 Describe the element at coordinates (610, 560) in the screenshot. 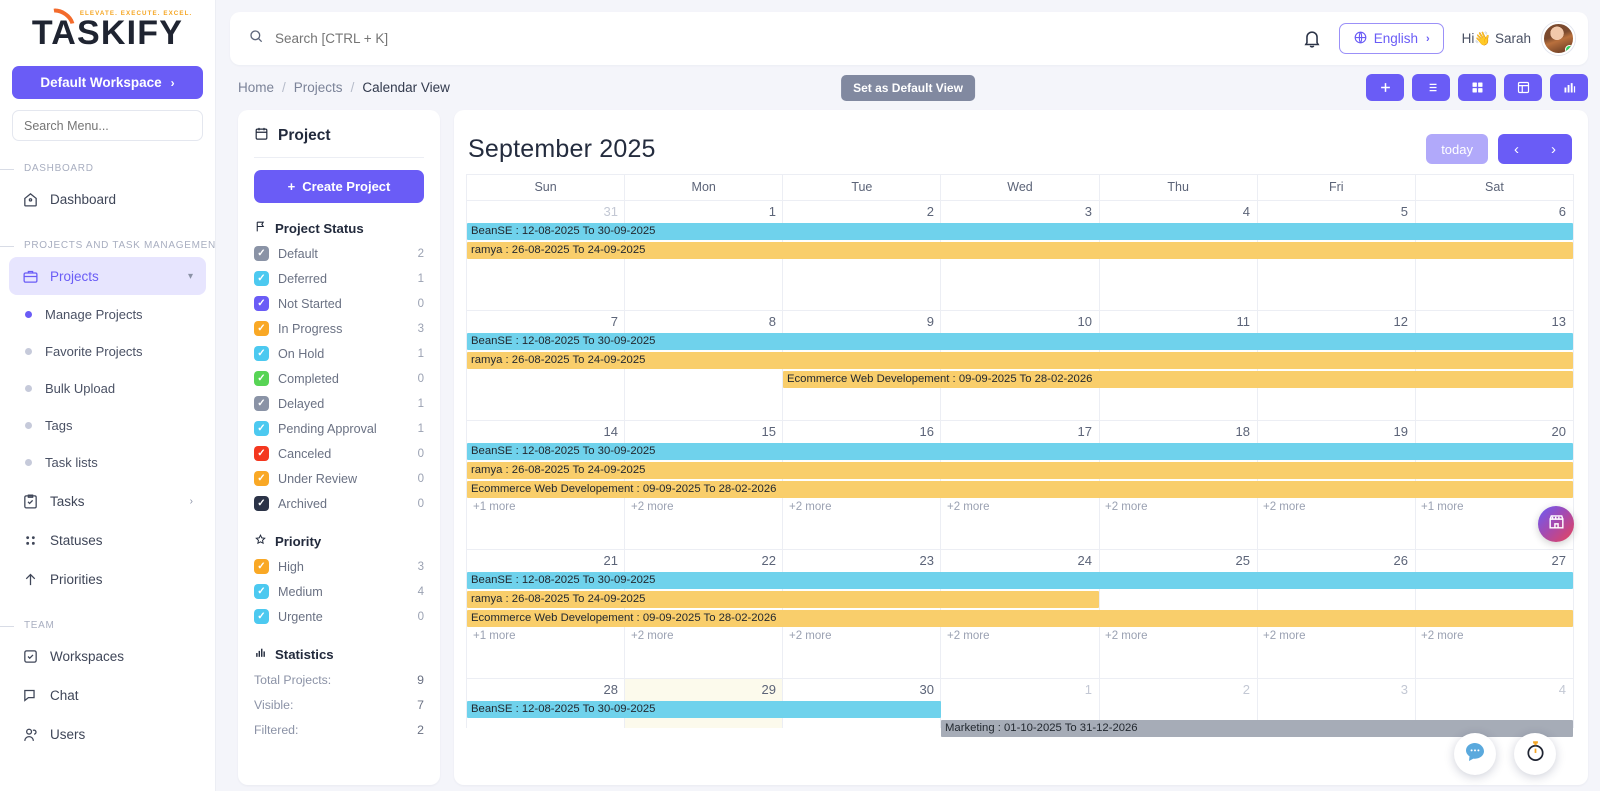

I see `day-number: 21` at that location.